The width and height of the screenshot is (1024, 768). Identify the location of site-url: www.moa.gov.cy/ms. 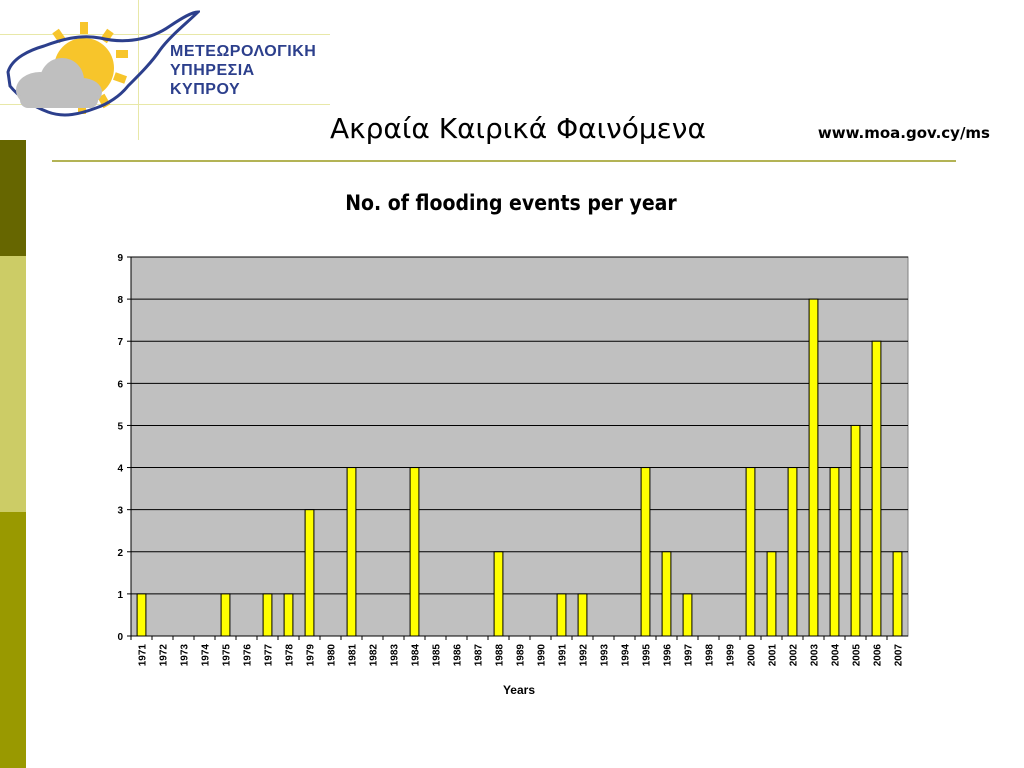
(903, 133).